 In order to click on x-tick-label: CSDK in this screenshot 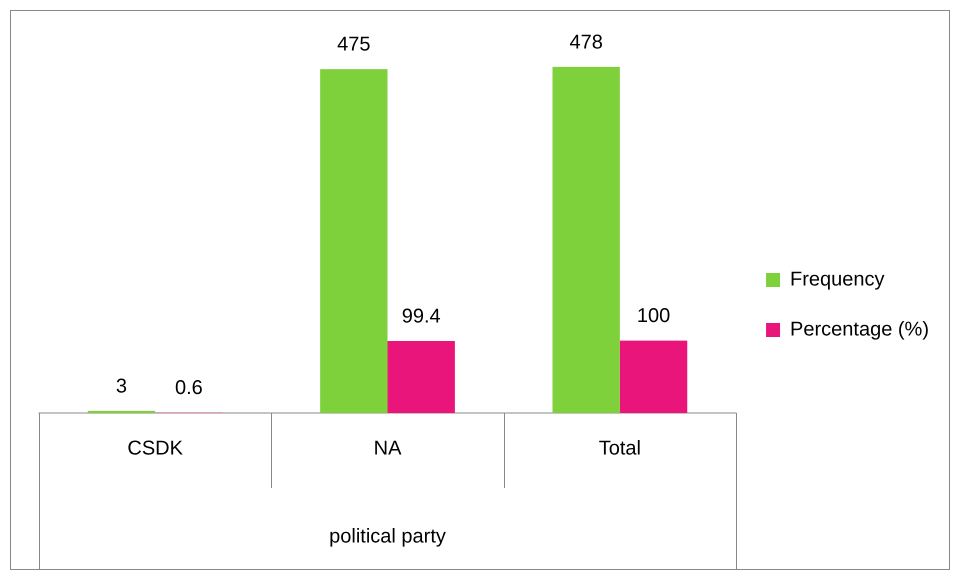, I will do `click(155, 449)`.